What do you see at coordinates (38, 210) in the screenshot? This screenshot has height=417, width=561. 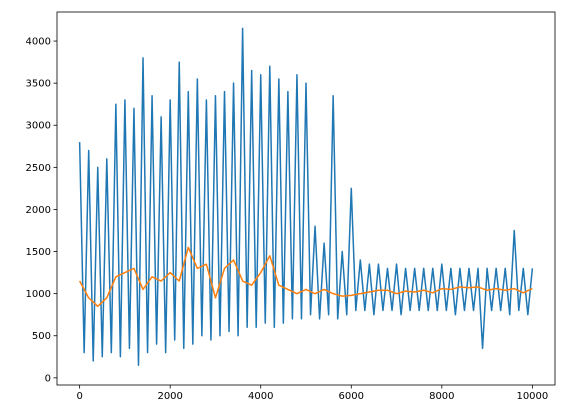 I see `y-tick-label: 2000` at bounding box center [38, 210].